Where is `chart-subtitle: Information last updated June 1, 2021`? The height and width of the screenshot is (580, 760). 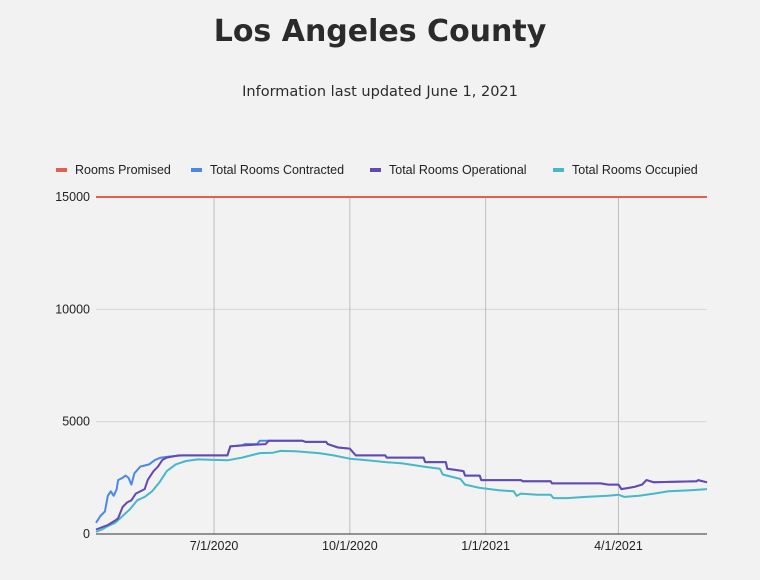
chart-subtitle: Information last updated June 1, 2021 is located at coordinates (380, 92).